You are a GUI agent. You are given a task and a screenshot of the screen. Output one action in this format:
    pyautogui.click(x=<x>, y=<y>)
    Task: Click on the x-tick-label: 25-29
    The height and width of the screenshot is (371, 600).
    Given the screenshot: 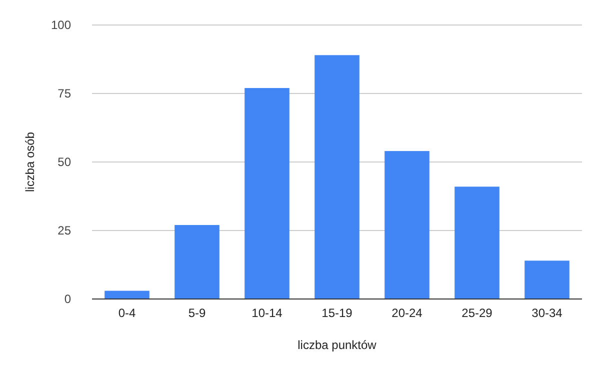 What is the action you would take?
    pyautogui.click(x=477, y=313)
    